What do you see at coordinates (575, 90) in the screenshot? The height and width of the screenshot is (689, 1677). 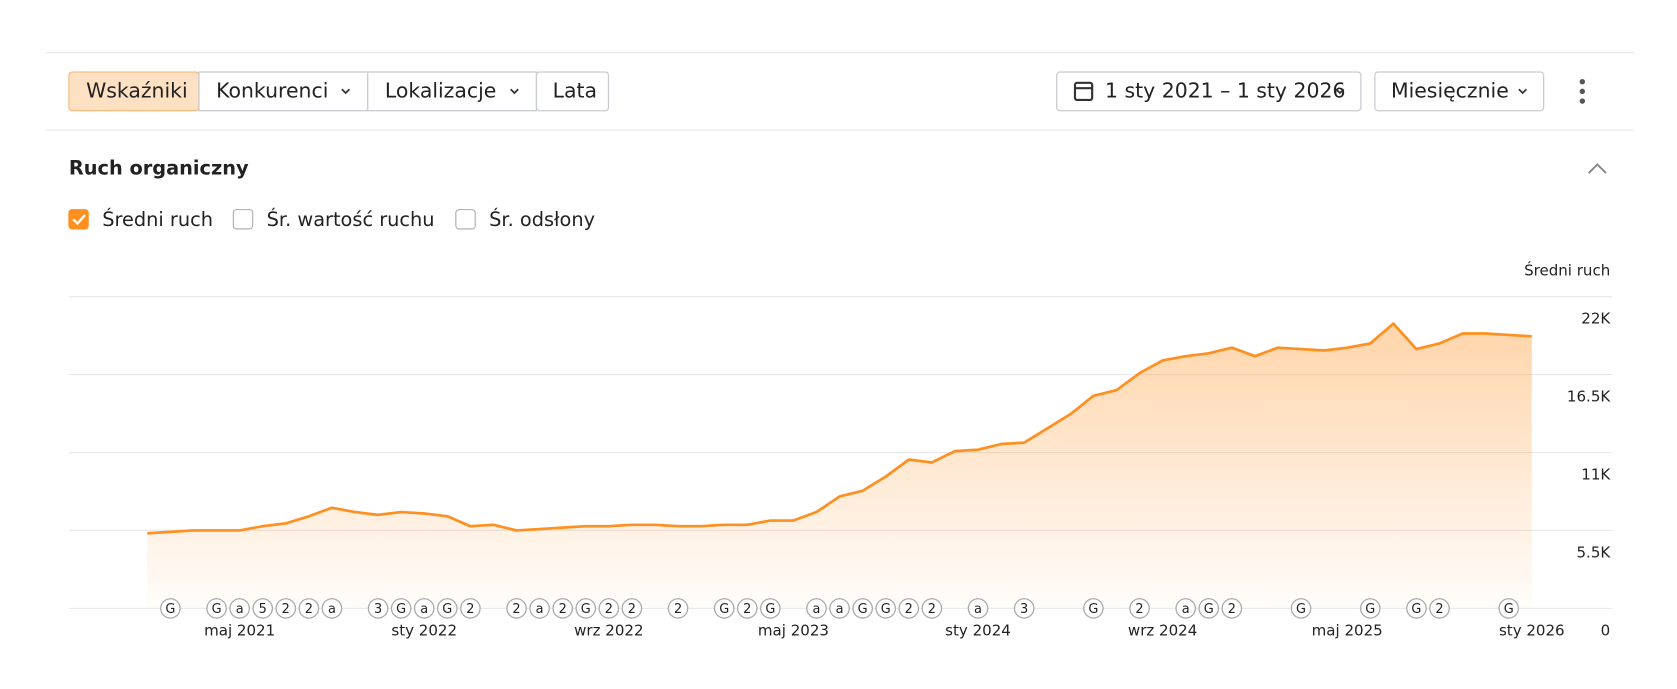 I see `tab: Lata` at bounding box center [575, 90].